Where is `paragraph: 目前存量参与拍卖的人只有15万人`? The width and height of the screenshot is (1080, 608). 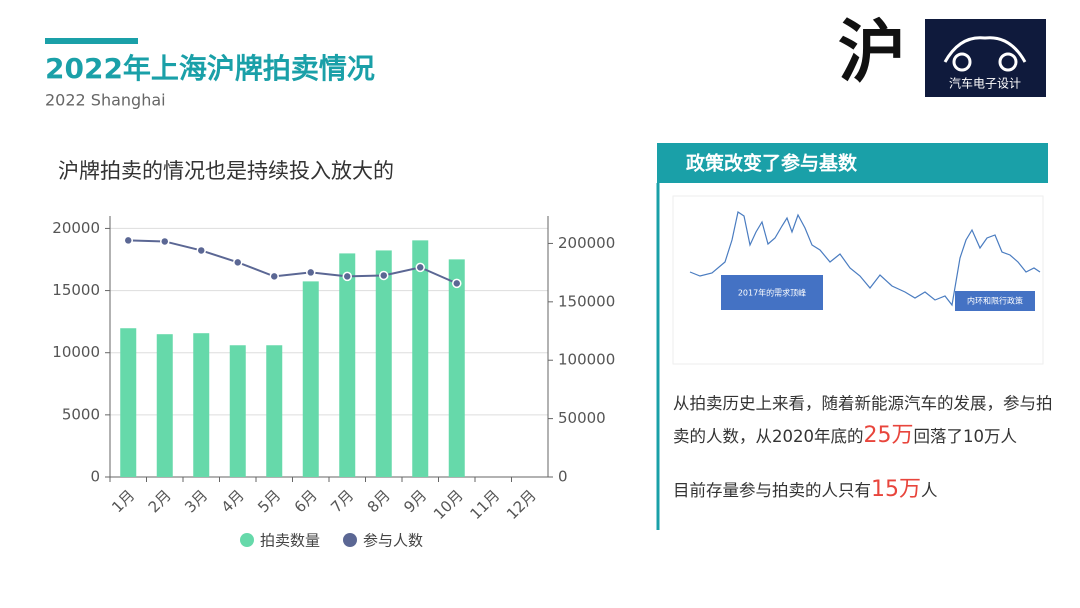
paragraph: 目前存量参与拍卖的人只有15万人 is located at coordinates (870, 490).